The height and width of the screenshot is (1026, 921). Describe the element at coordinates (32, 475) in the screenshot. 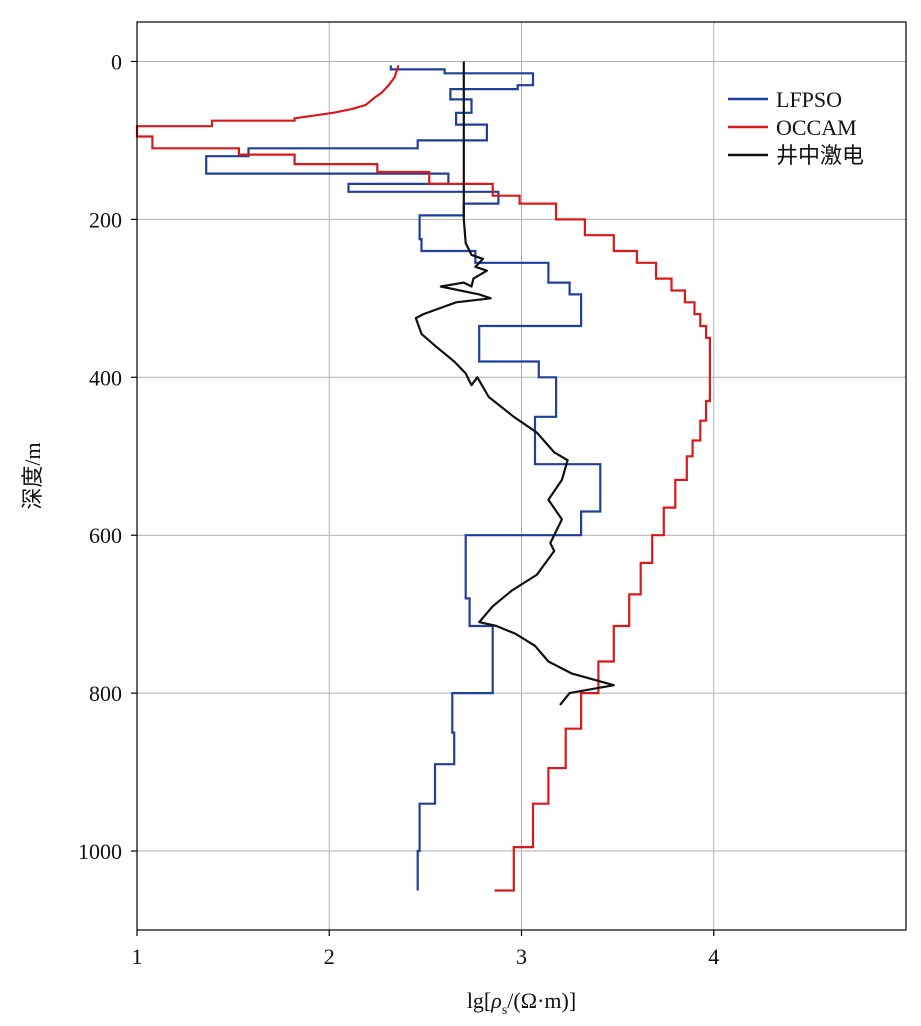

I see `y-axis-label: 深度/m` at that location.